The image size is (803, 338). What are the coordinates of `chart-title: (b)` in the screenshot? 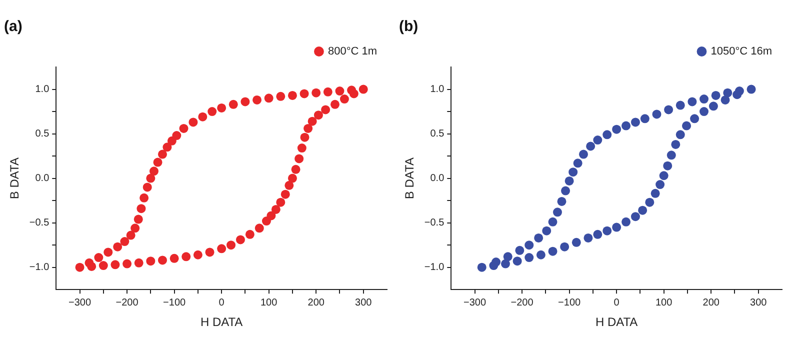 It's located at (408, 27).